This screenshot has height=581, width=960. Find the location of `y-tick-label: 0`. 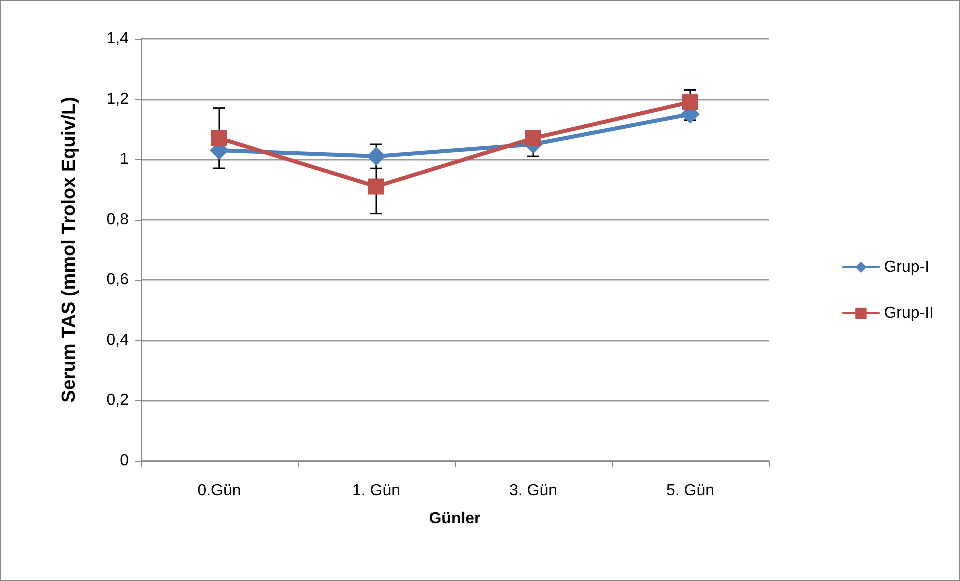

y-tick-label: 0 is located at coordinates (125, 461).